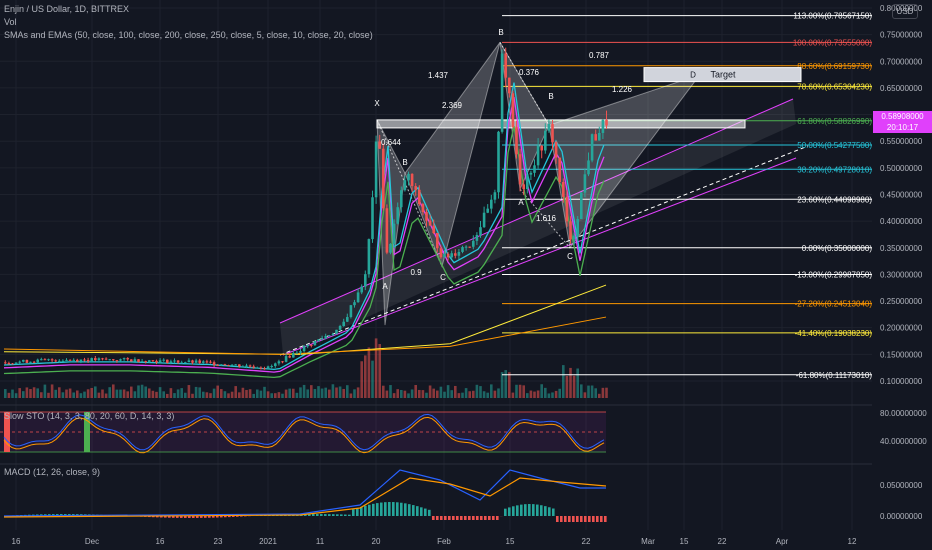 This screenshot has width=932, height=550. I want to click on fib-label: 50.00%(0.54277500), so click(834, 145).